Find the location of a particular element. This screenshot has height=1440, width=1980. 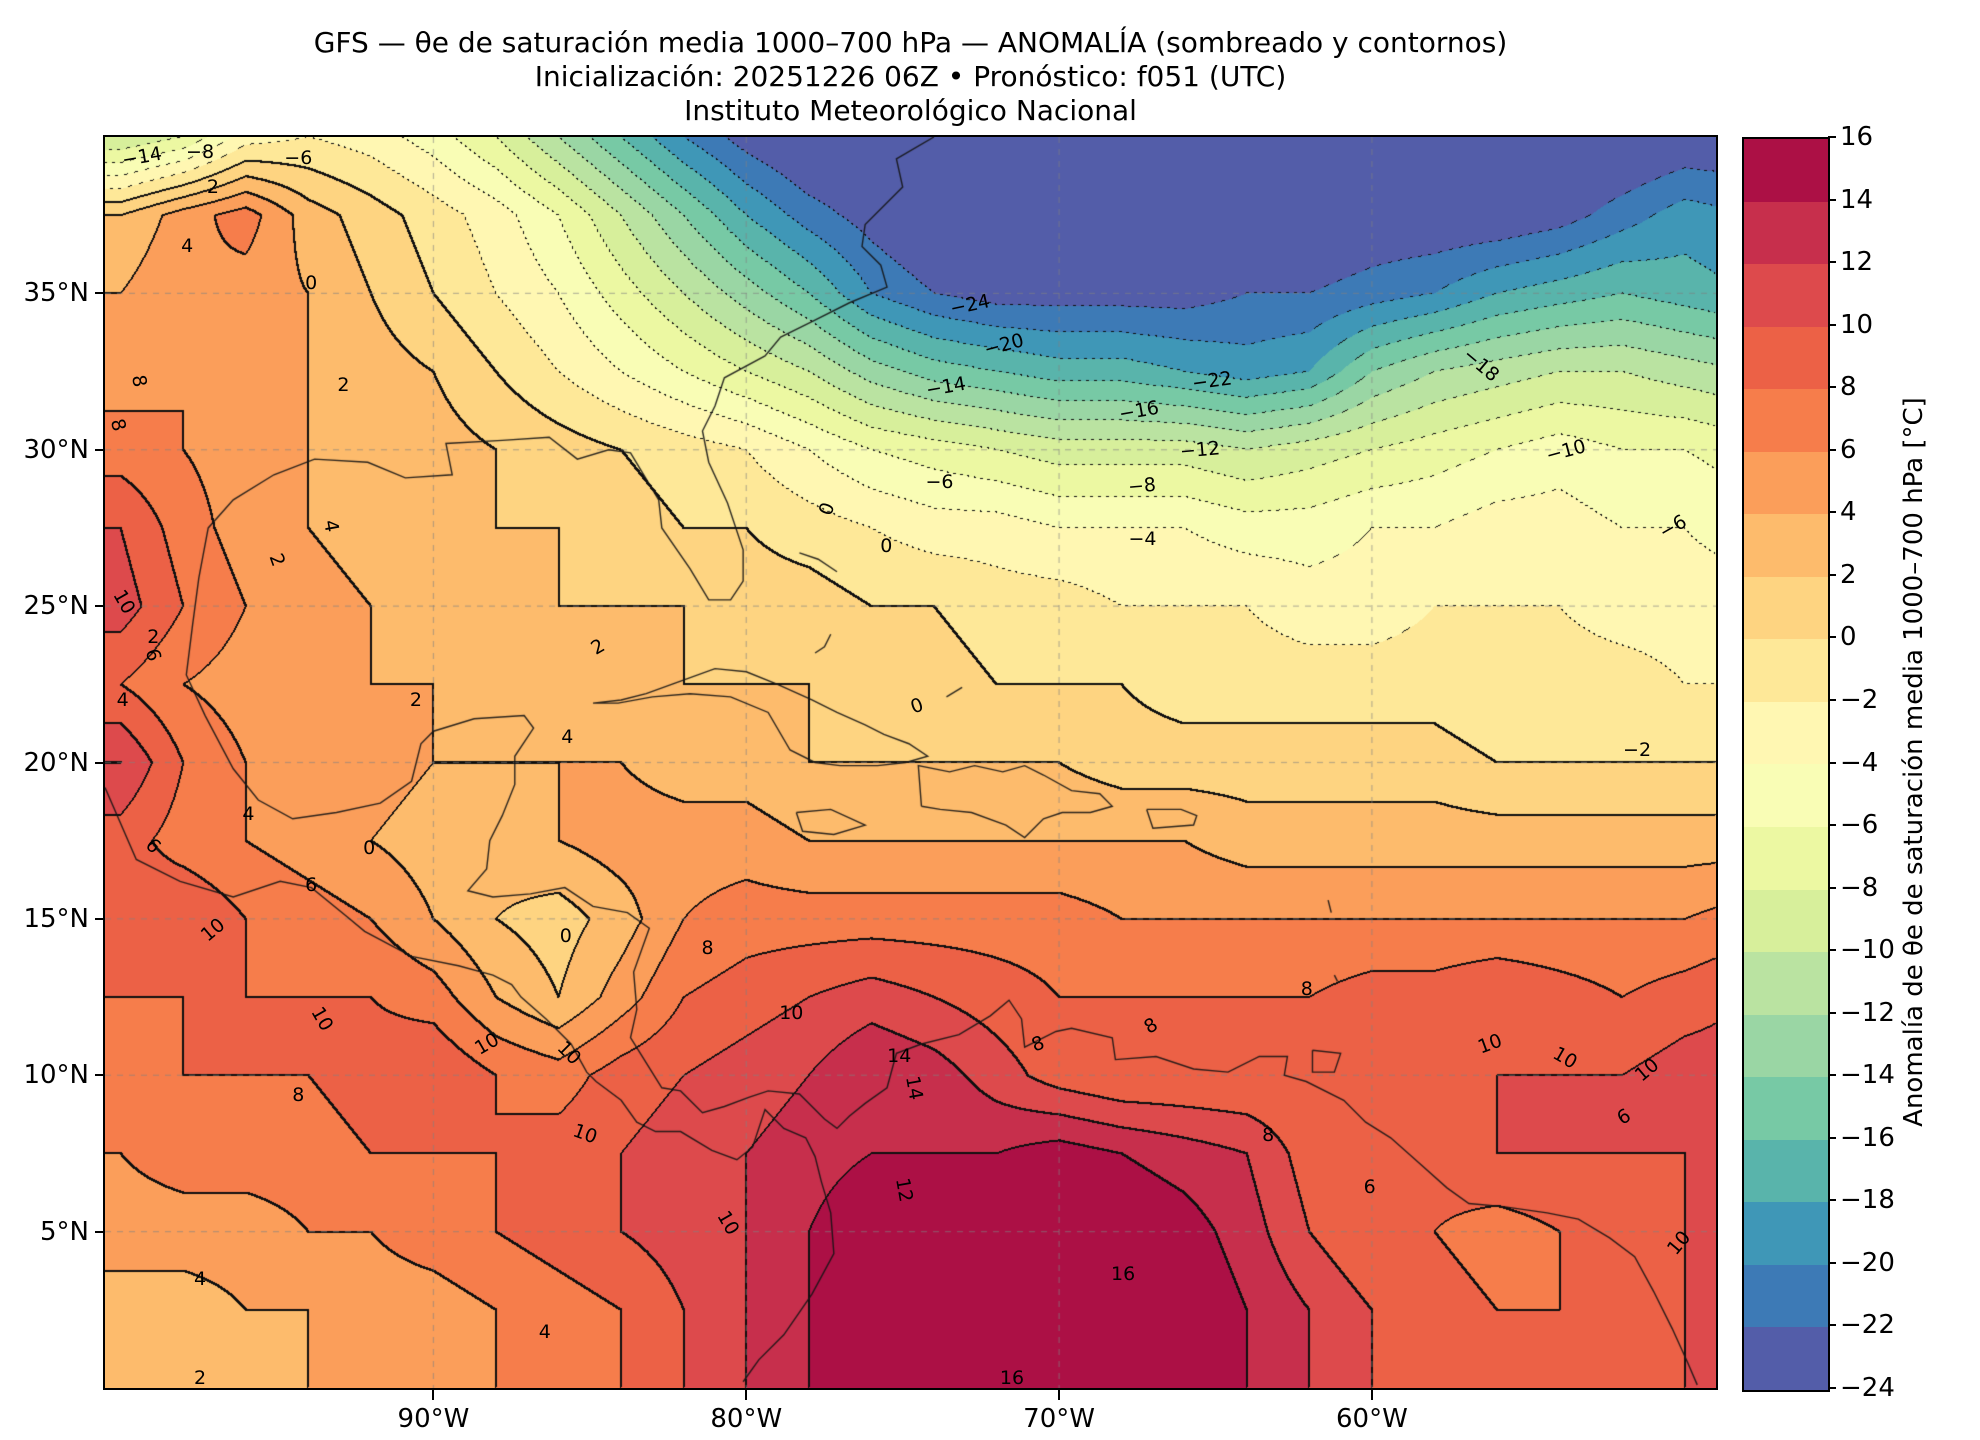

colorbar-tick-label: 14 is located at coordinates (1857, 199).